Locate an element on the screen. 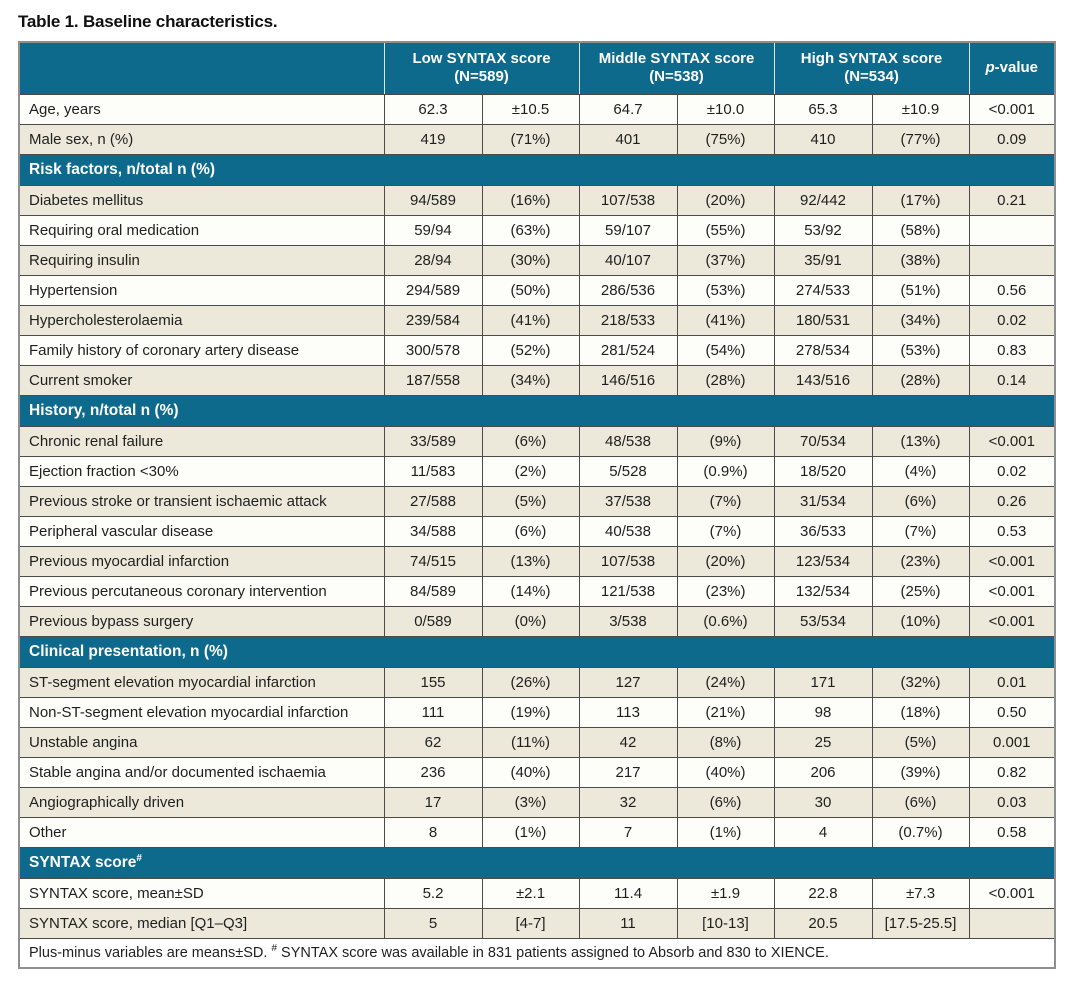 This screenshot has width=1072, height=1005. value-cell: 419 is located at coordinates (433, 139).